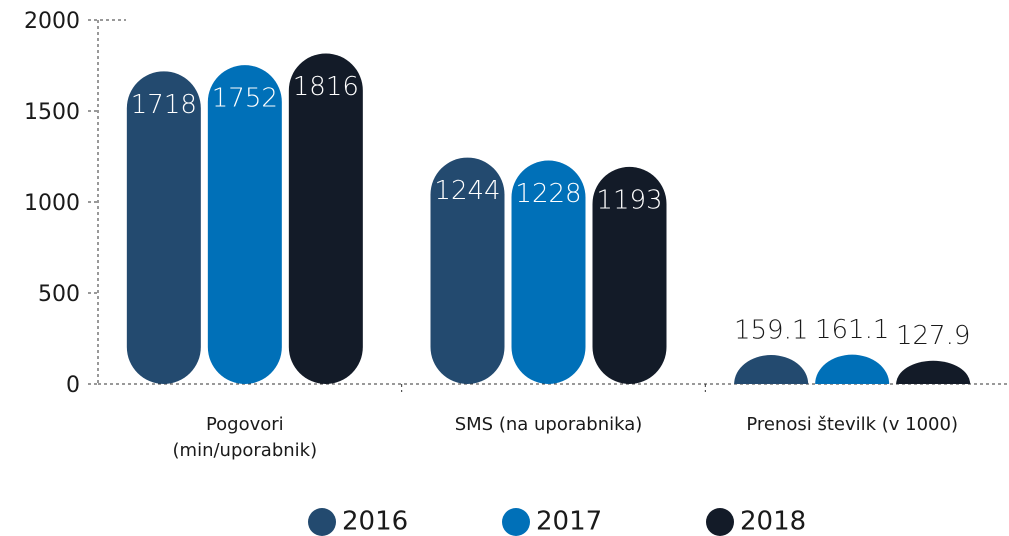 This screenshot has height=536, width=1009. What do you see at coordinates (467, 191) in the screenshot?
I see `value-label: 1244` at bounding box center [467, 191].